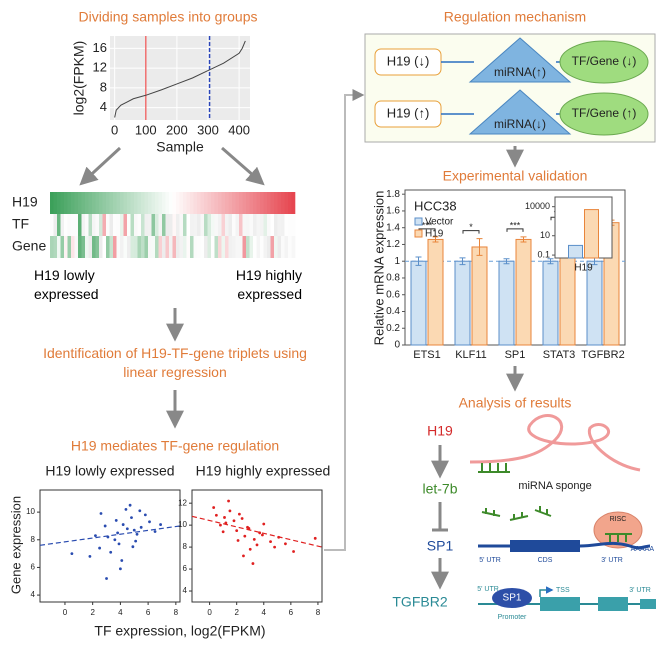 This screenshot has width=664, height=669. Describe the element at coordinates (512, 598) in the screenshot. I see `sp1-label: SP1` at that location.